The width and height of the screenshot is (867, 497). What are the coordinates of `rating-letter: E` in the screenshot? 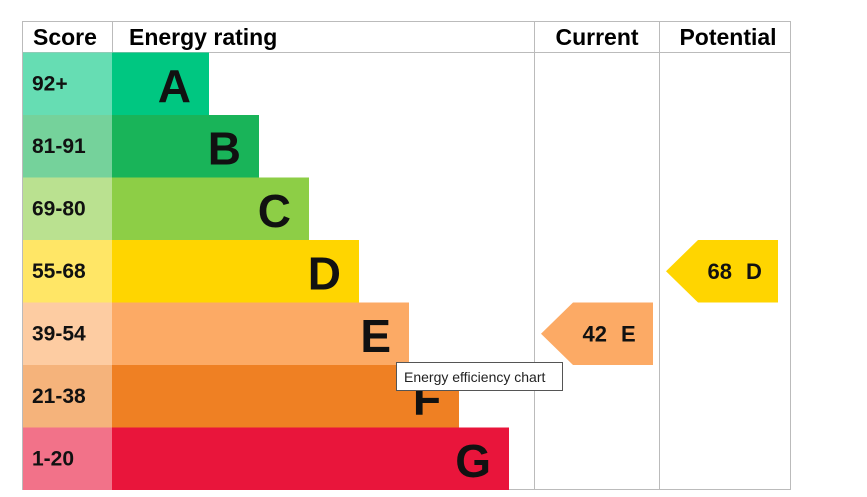 It's located at (375, 336).